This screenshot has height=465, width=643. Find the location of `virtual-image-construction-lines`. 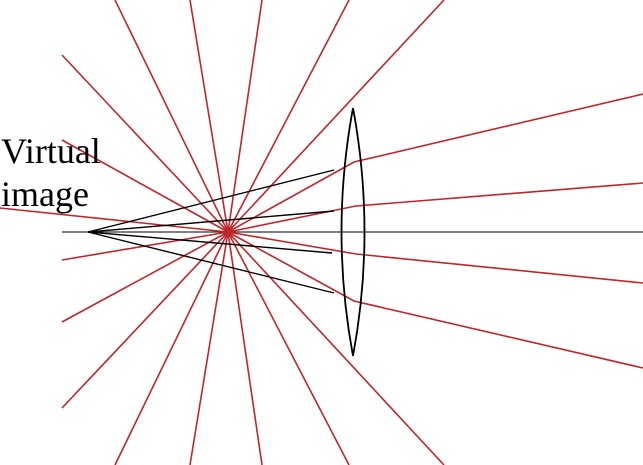

virtual-image-construction-lines is located at coordinates (211, 231).